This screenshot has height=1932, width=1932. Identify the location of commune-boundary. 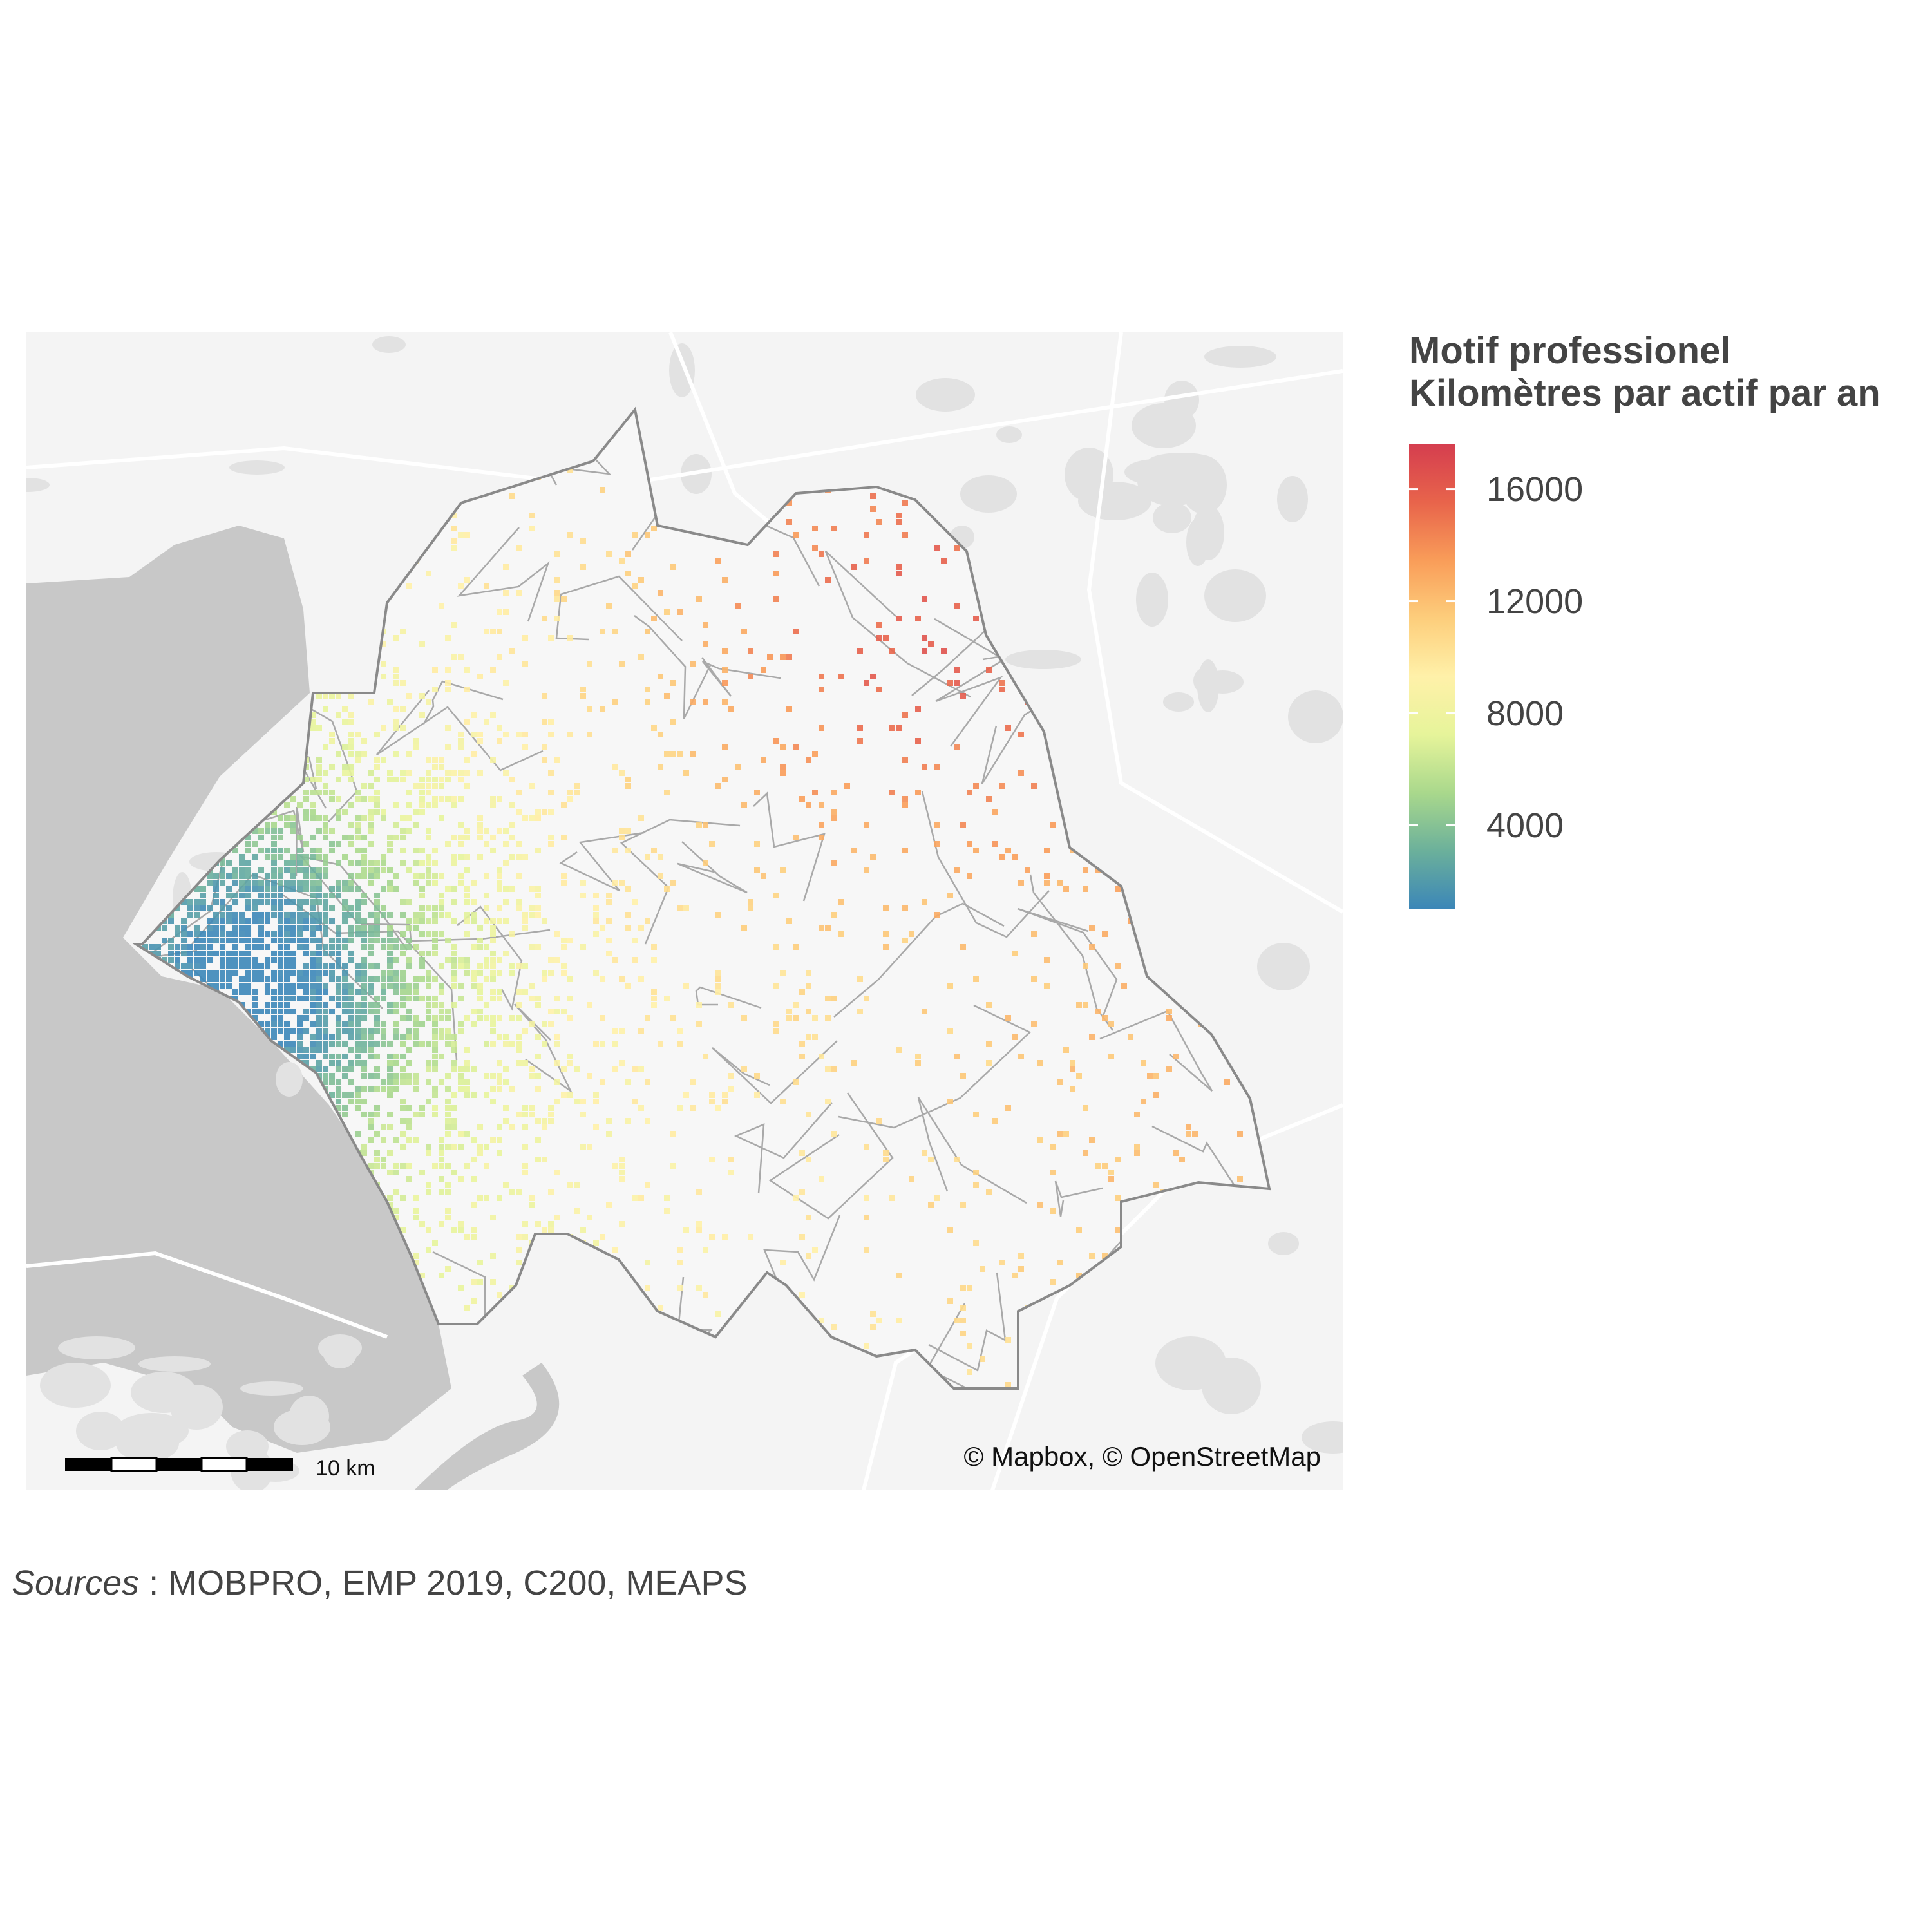
(970, 683).